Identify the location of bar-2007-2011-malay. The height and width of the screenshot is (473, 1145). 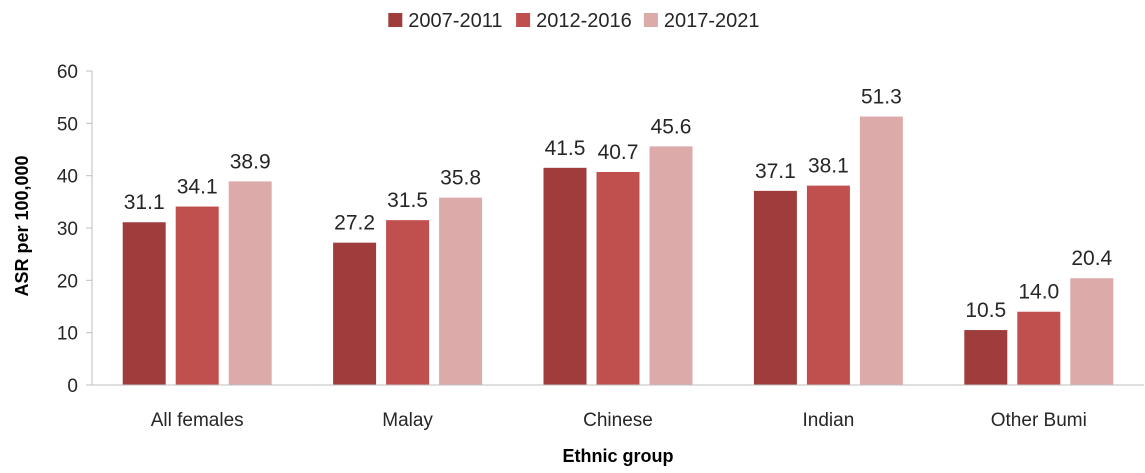
(355, 313).